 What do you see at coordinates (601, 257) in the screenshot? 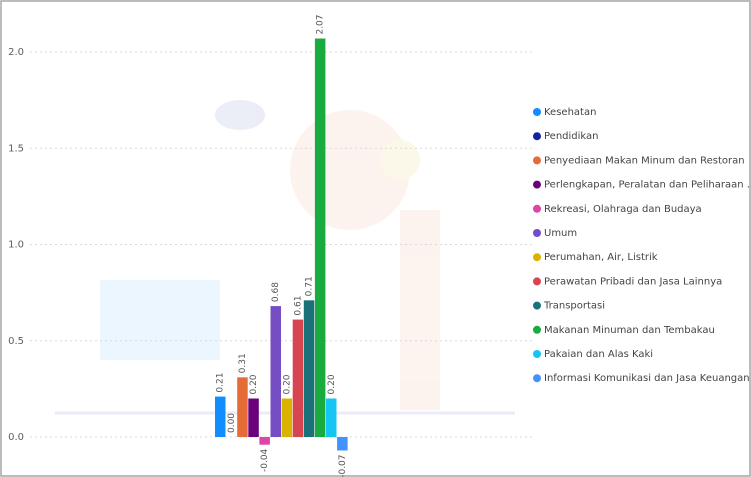
I see `legend-entry: Perumahan, Air, Listrik` at bounding box center [601, 257].